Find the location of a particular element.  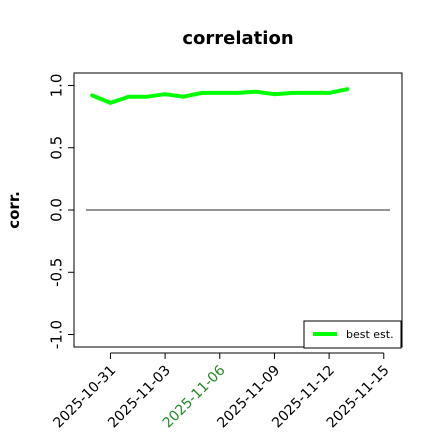

y-axis-label: corr. is located at coordinates (14, 210).